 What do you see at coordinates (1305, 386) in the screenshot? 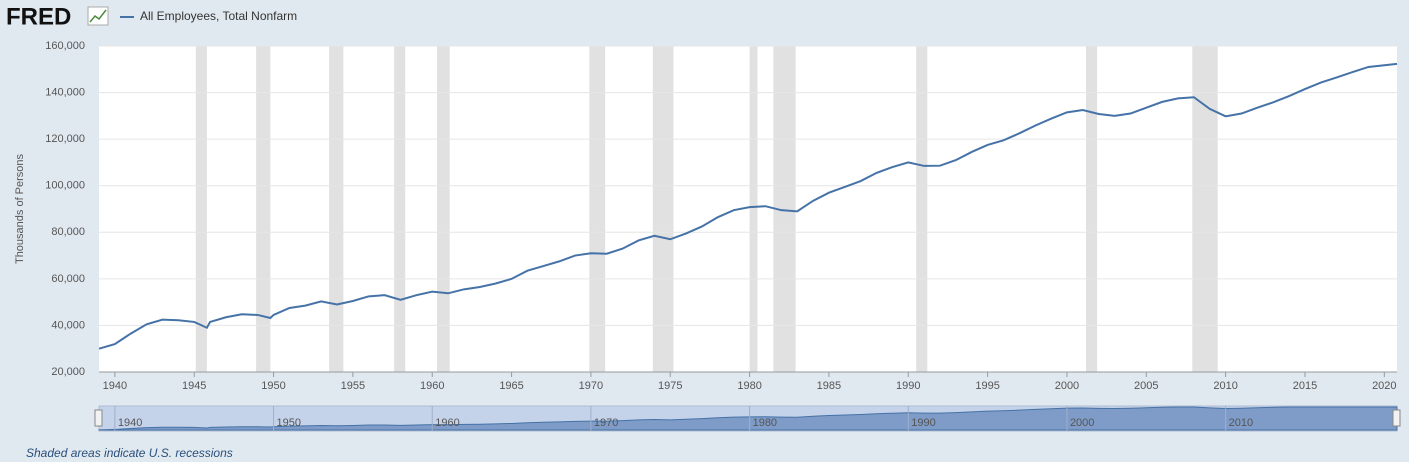
I see `x-tick-label: 2015` at bounding box center [1305, 386].